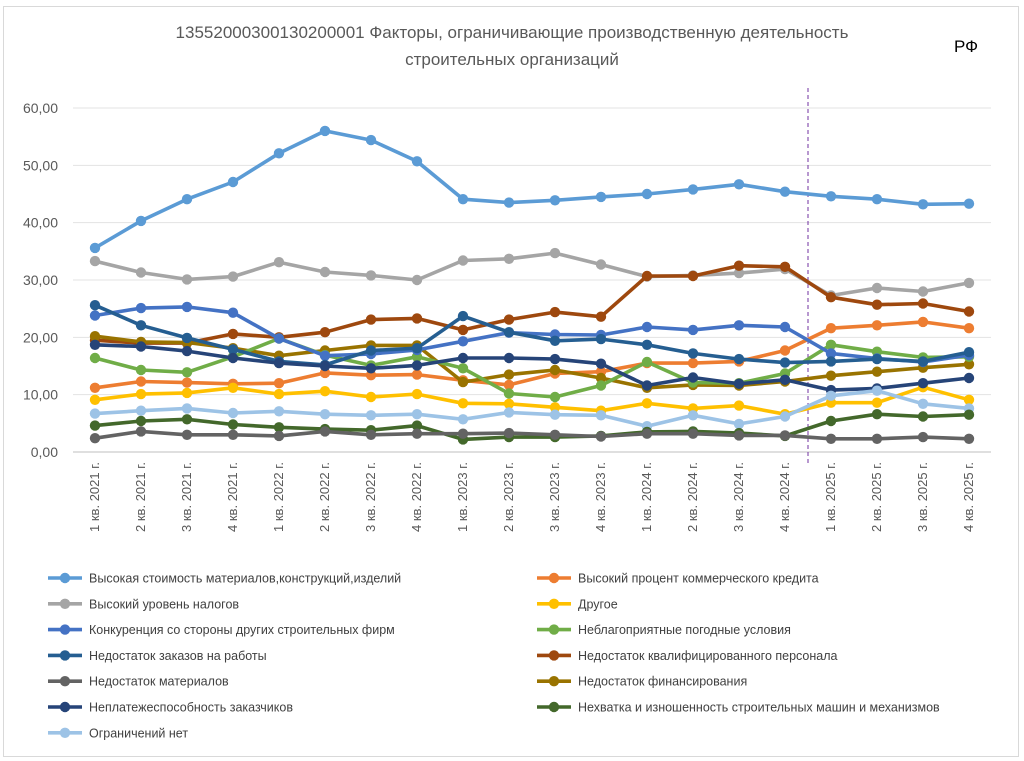 This screenshot has height=761, width=1024. Describe the element at coordinates (966, 46) in the screenshot. I see `region-label: РФ` at that location.